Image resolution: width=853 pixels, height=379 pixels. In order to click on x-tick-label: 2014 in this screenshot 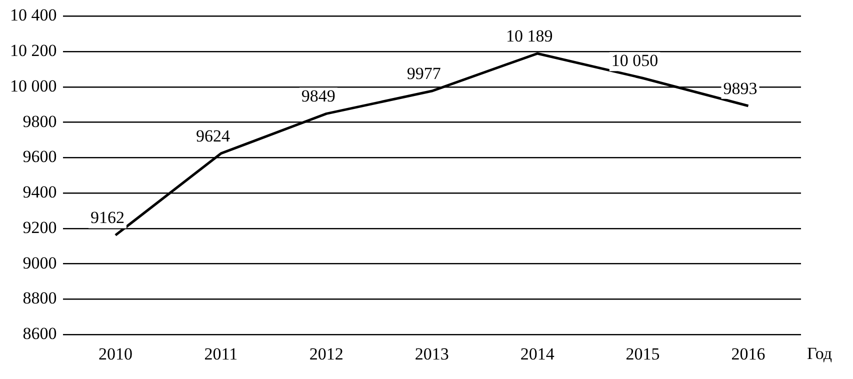, I will do `click(537, 354)`.